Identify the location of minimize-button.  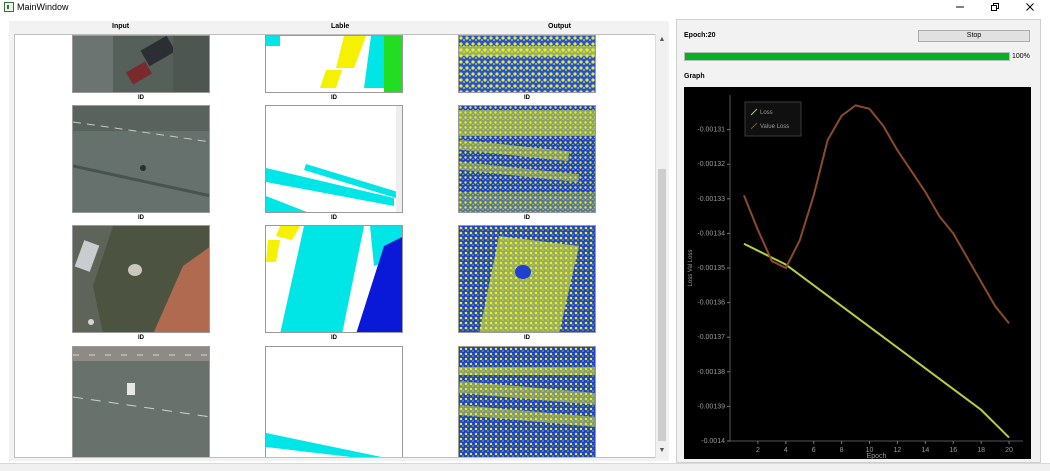
(960, 7).